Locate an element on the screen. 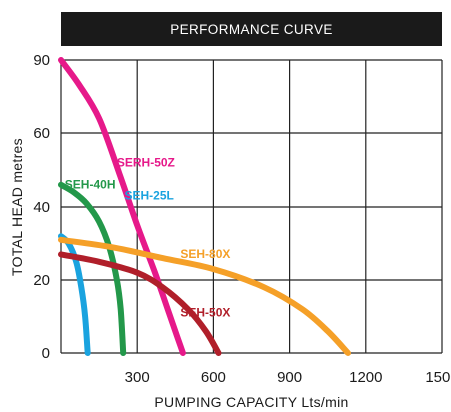  x-tick-label: 900 is located at coordinates (289, 377).